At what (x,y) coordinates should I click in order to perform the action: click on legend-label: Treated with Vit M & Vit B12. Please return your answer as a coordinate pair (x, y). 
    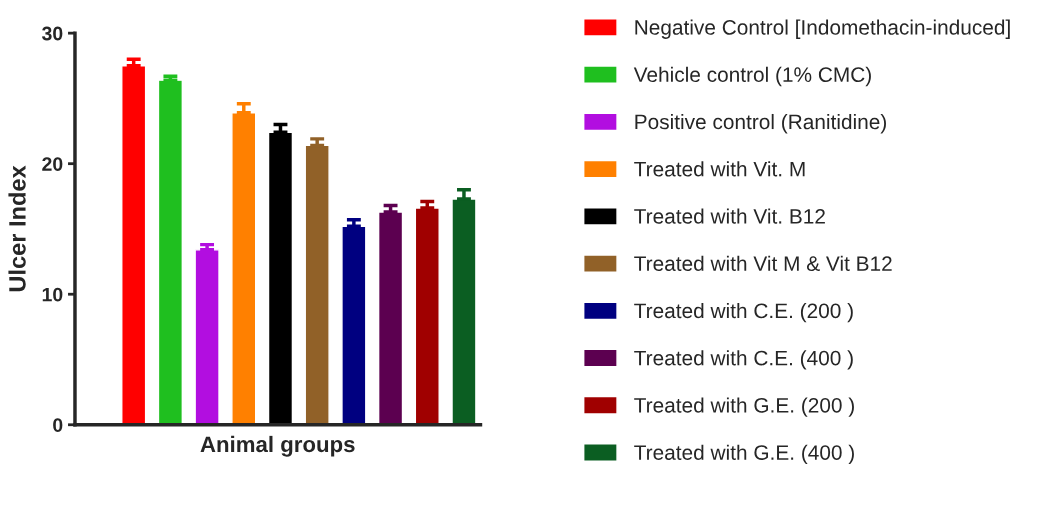
    Looking at the image, I should click on (763, 263).